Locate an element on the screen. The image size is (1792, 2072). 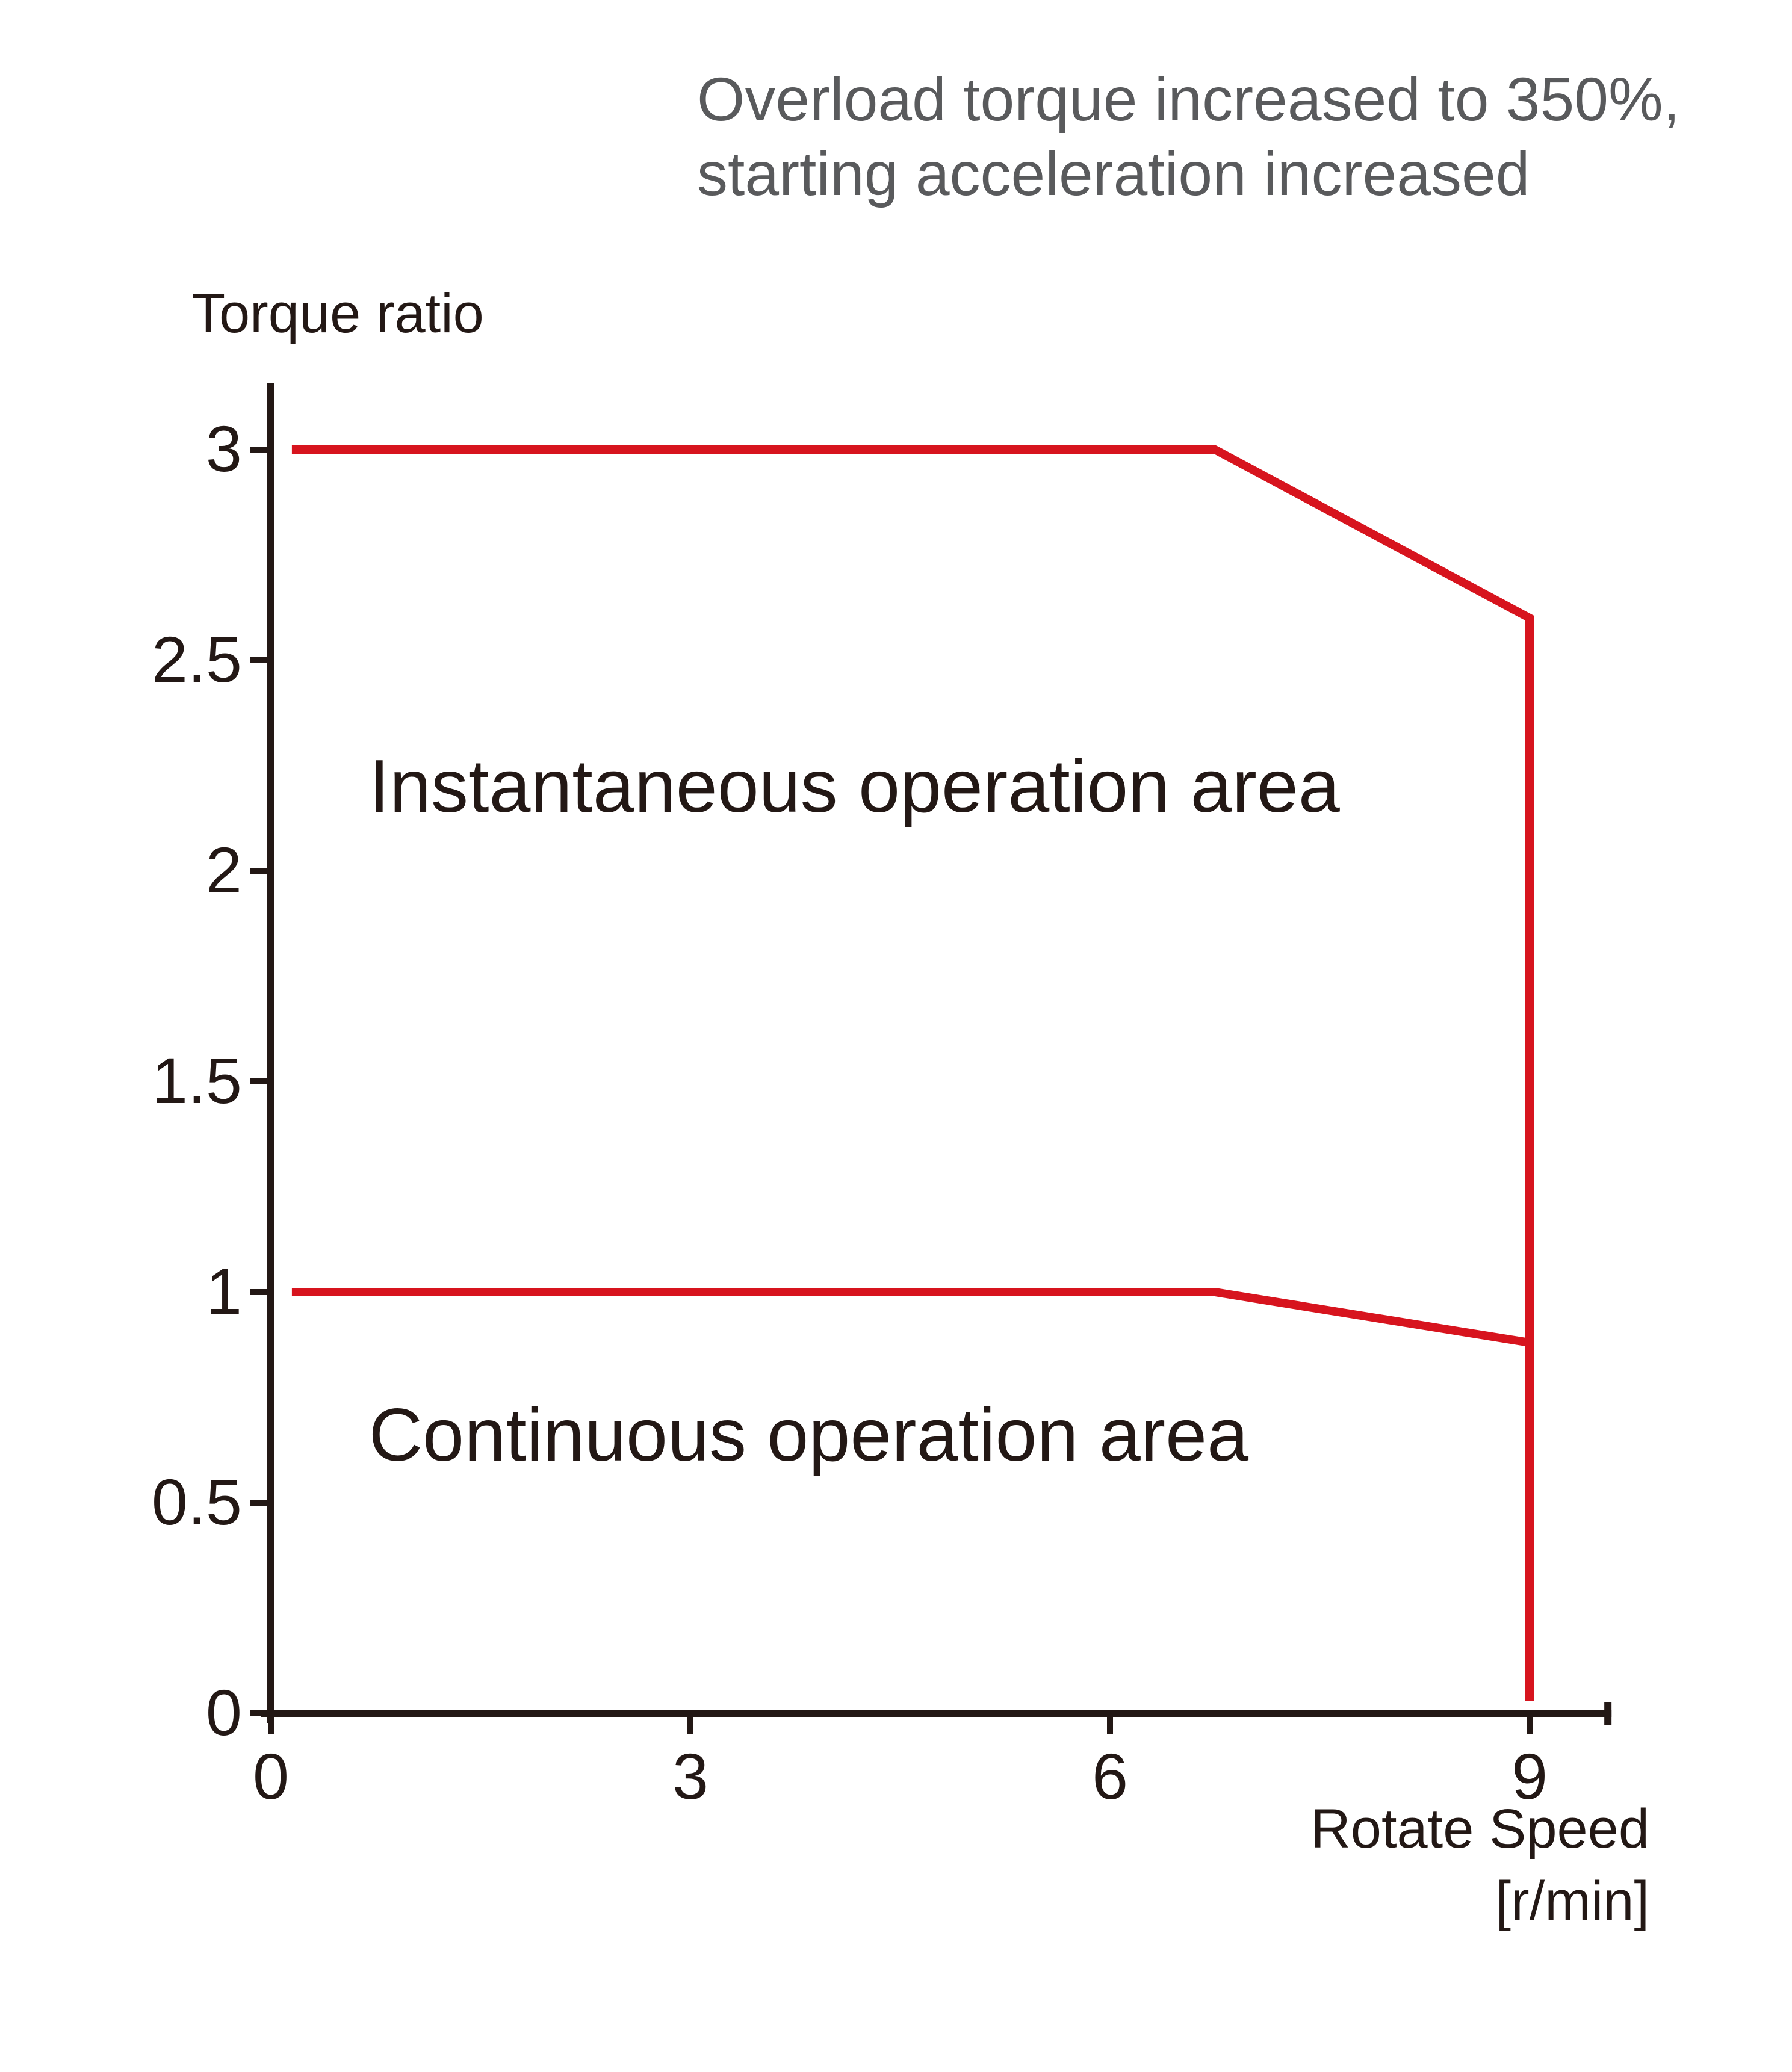
x-axis-title-line-1: Rotate Speed is located at coordinates (1480, 1829).